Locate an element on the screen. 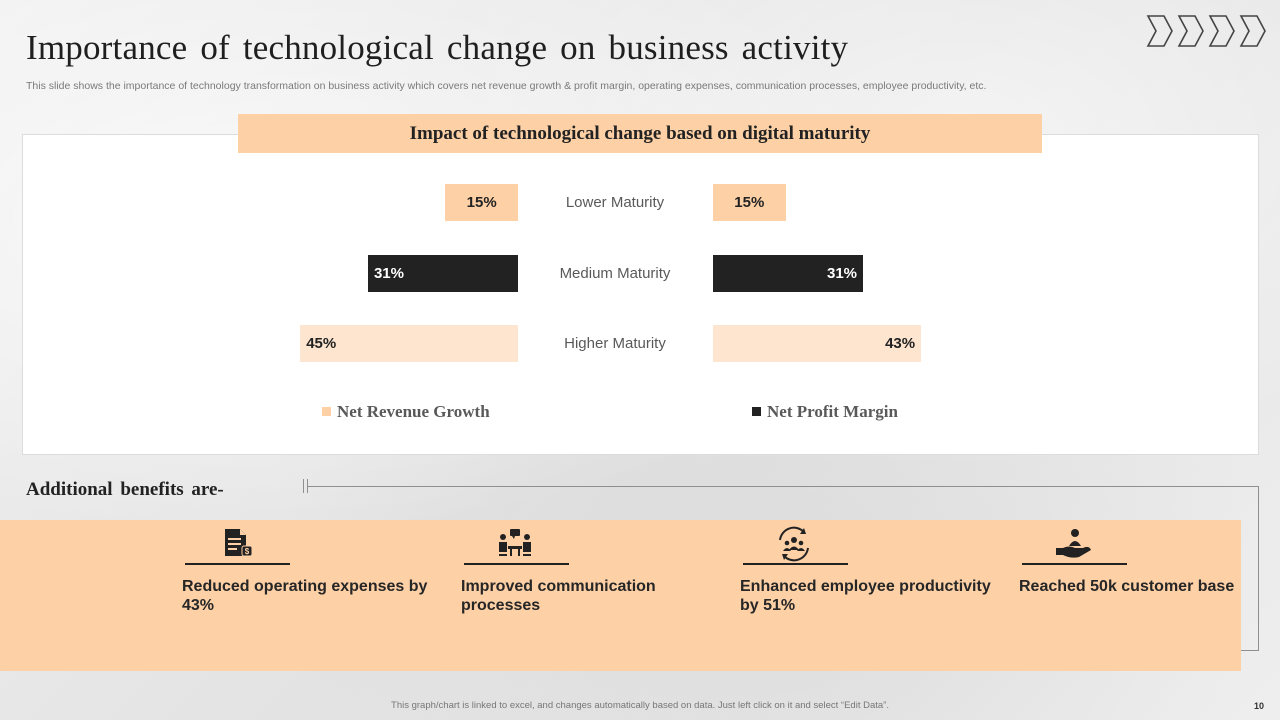 The width and height of the screenshot is (1280, 720). bar-net-profit-margin: 15% is located at coordinates (749, 202).